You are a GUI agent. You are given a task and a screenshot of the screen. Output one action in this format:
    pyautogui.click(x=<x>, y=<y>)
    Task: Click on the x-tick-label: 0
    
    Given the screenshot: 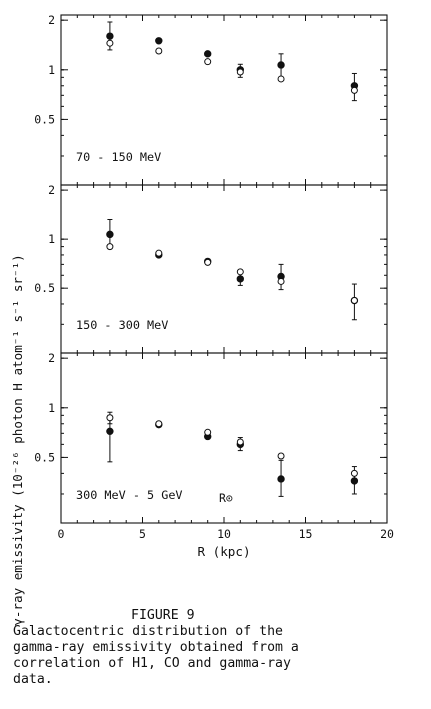 What is the action you would take?
    pyautogui.click(x=61, y=534)
    